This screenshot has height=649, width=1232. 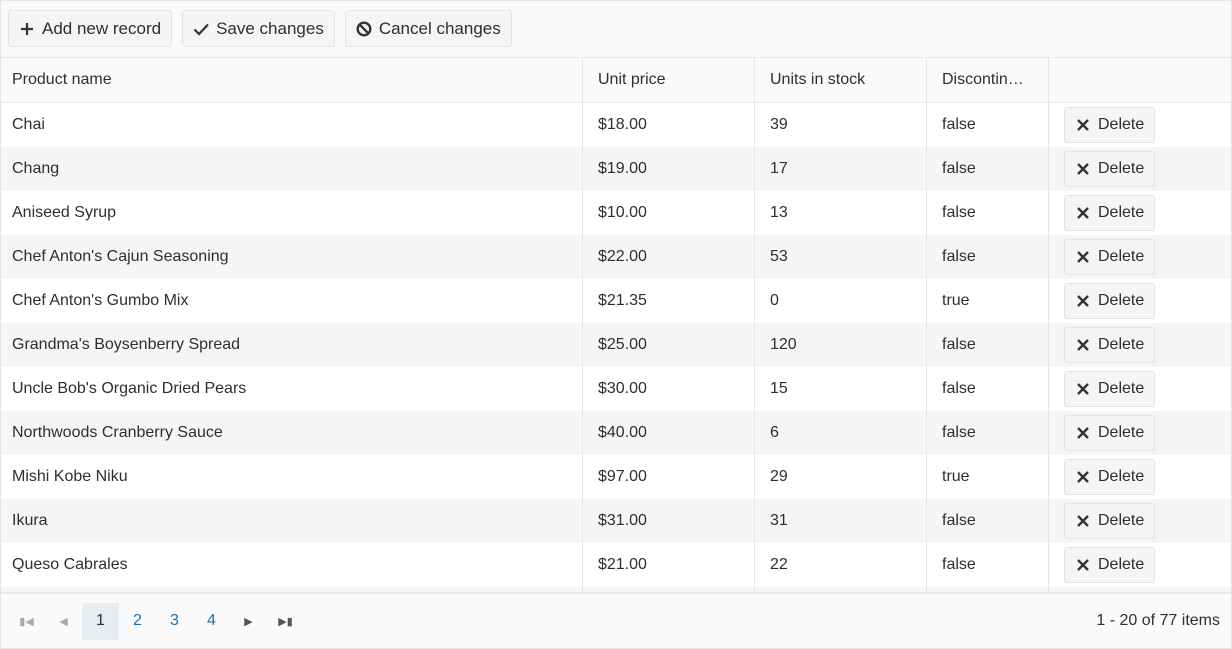 What do you see at coordinates (840, 257) in the screenshot?
I see `cell-units-in-stock: 53` at bounding box center [840, 257].